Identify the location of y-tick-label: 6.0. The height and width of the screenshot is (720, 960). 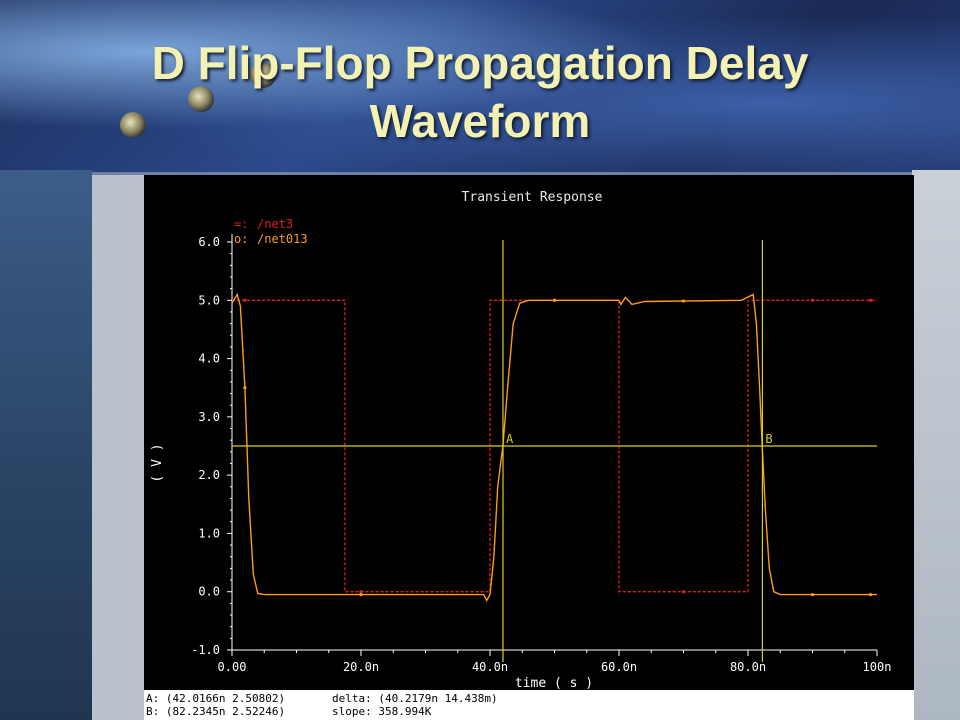
(209, 242).